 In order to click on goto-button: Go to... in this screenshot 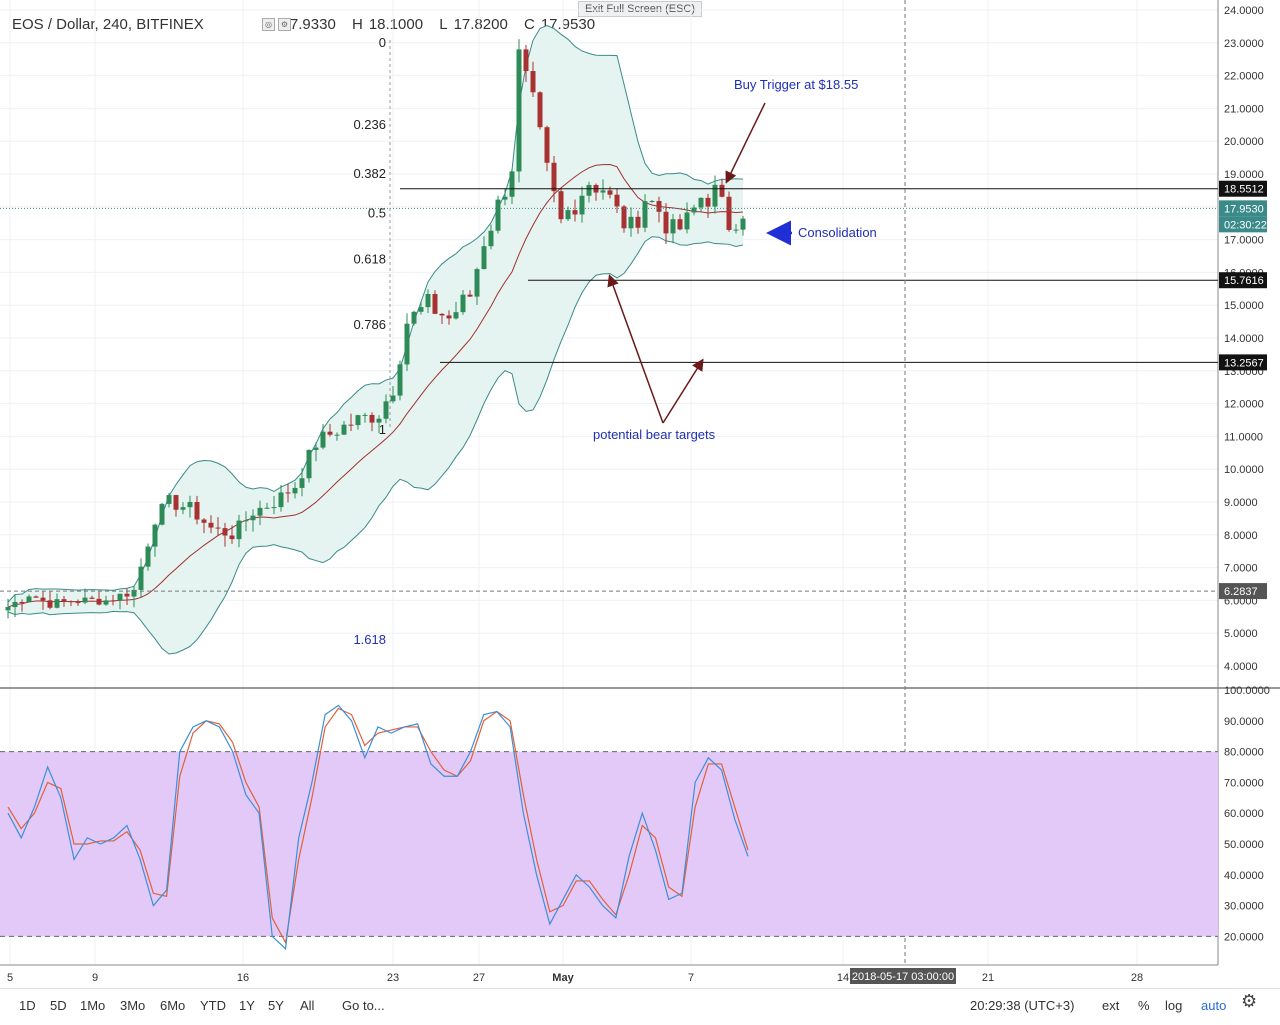, I will do `click(363, 1005)`.